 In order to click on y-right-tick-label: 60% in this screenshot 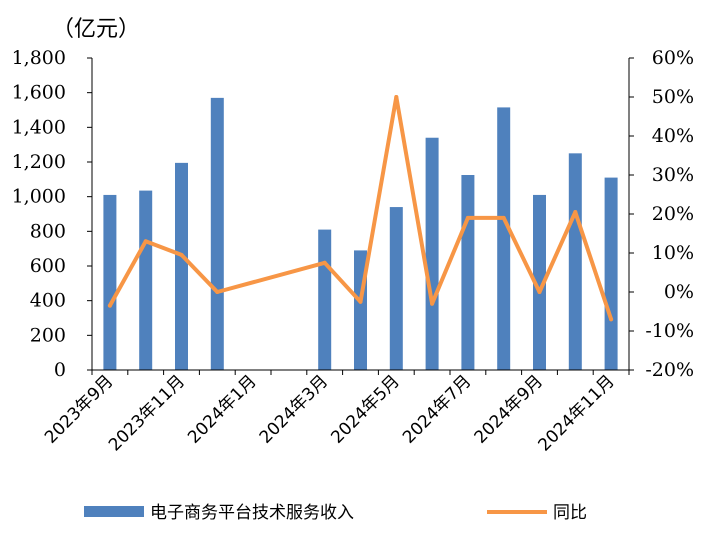, I will do `click(673, 58)`.